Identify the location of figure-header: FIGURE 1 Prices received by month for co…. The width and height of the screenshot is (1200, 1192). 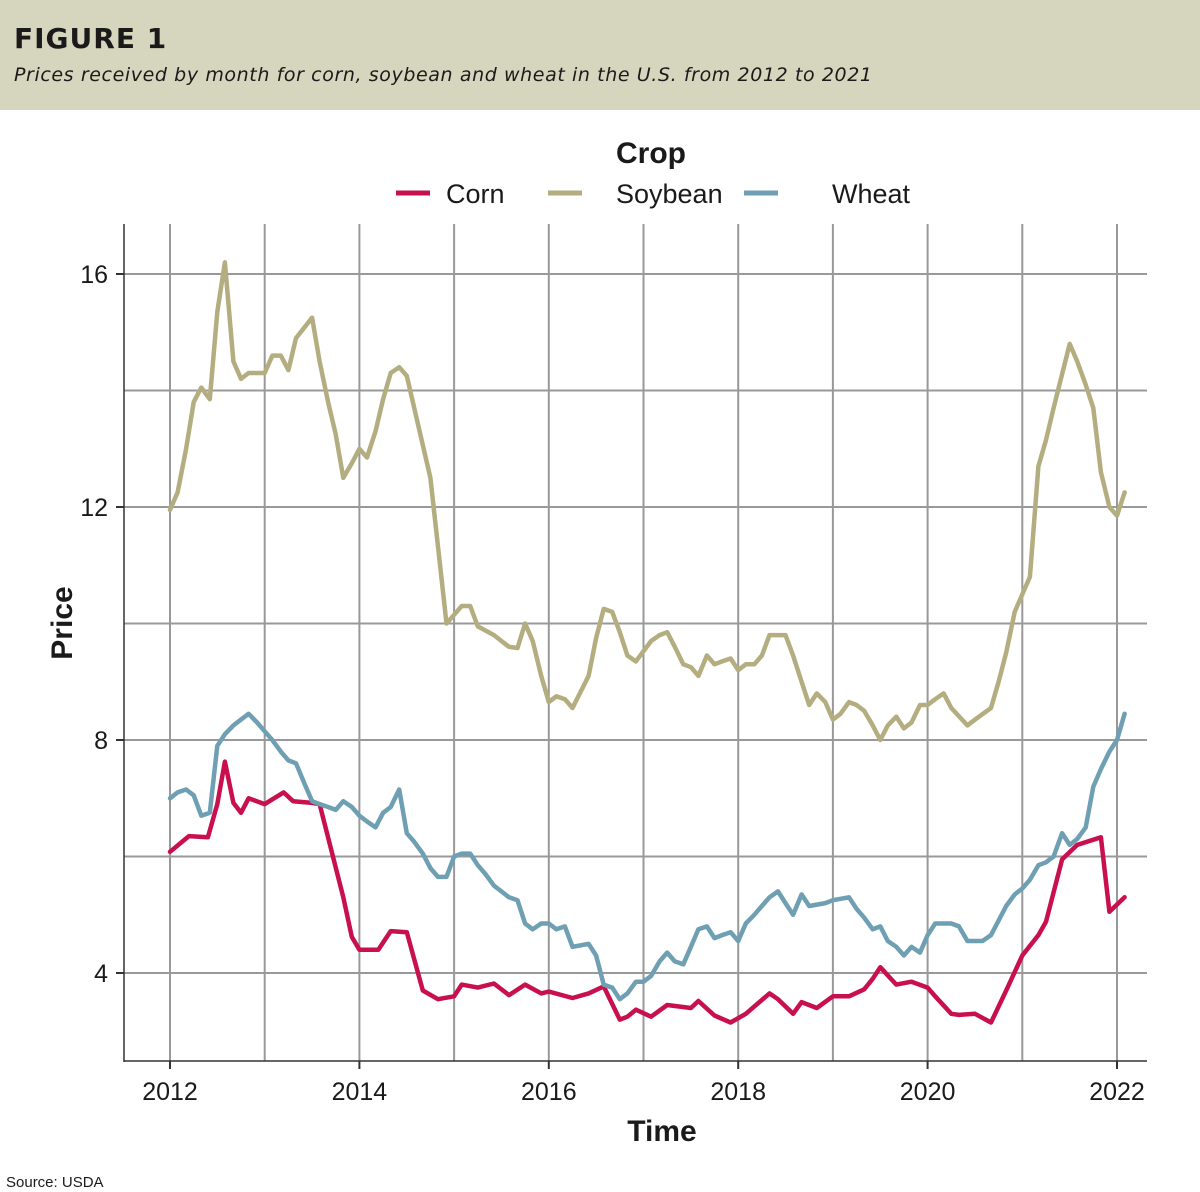
(600, 55).